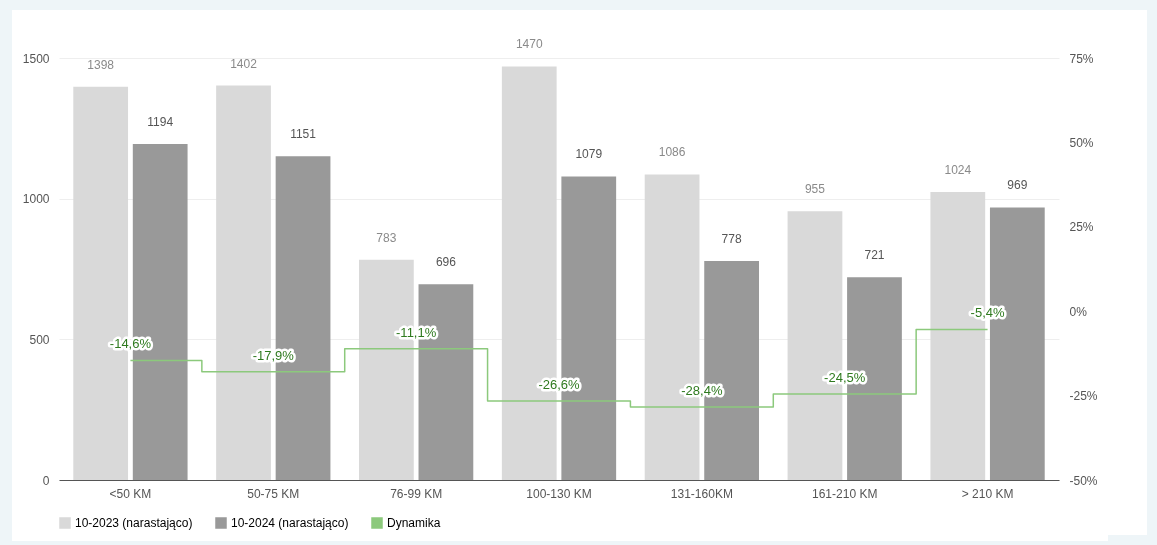  I want to click on data-label: -5,4%, so click(987, 313).